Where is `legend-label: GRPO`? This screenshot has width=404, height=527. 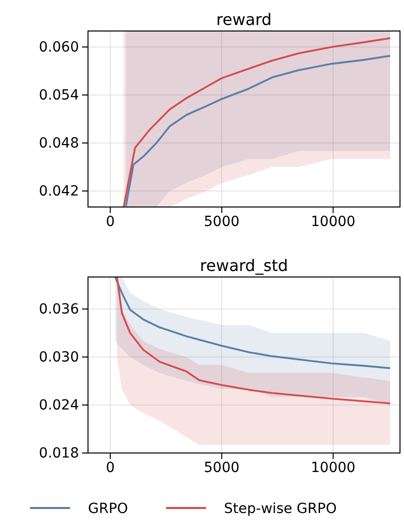
legend-label: GRPO is located at coordinates (108, 509).